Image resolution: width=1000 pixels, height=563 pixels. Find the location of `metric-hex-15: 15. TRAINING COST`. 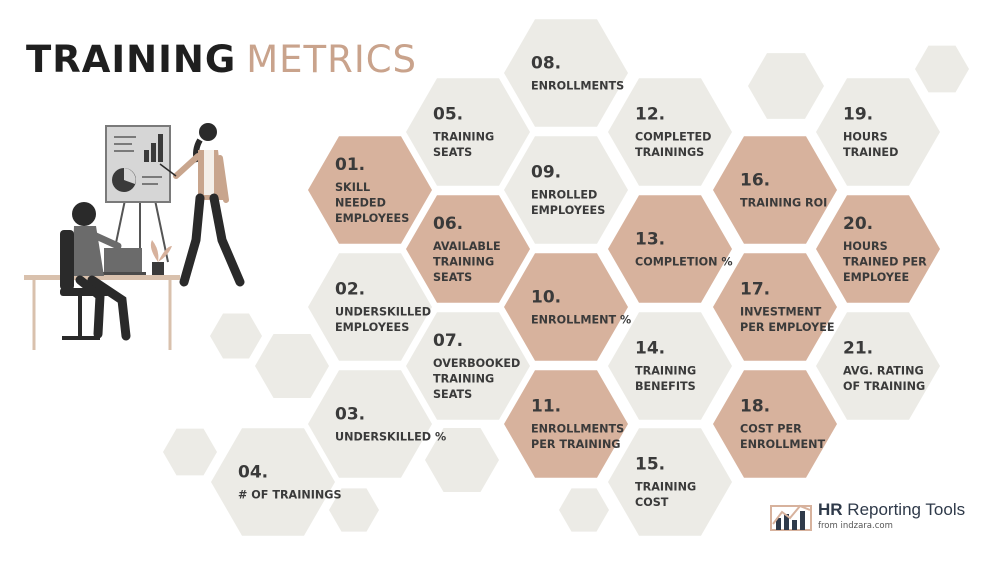

metric-hex-15: 15. TRAINING COST is located at coordinates (670, 482).